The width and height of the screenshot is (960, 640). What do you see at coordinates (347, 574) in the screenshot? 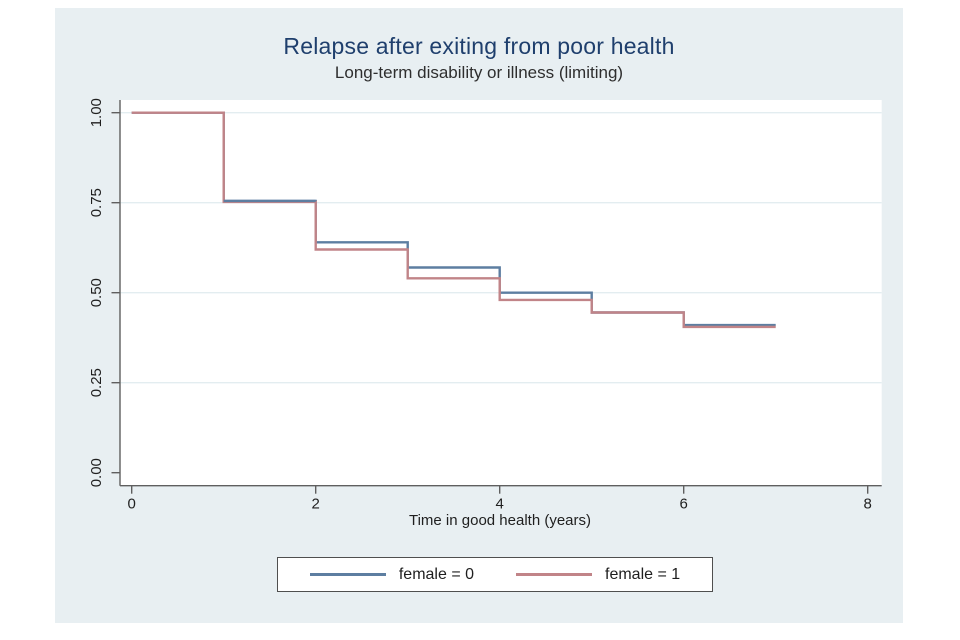
I see `legend-line-female-0-icon` at bounding box center [347, 574].